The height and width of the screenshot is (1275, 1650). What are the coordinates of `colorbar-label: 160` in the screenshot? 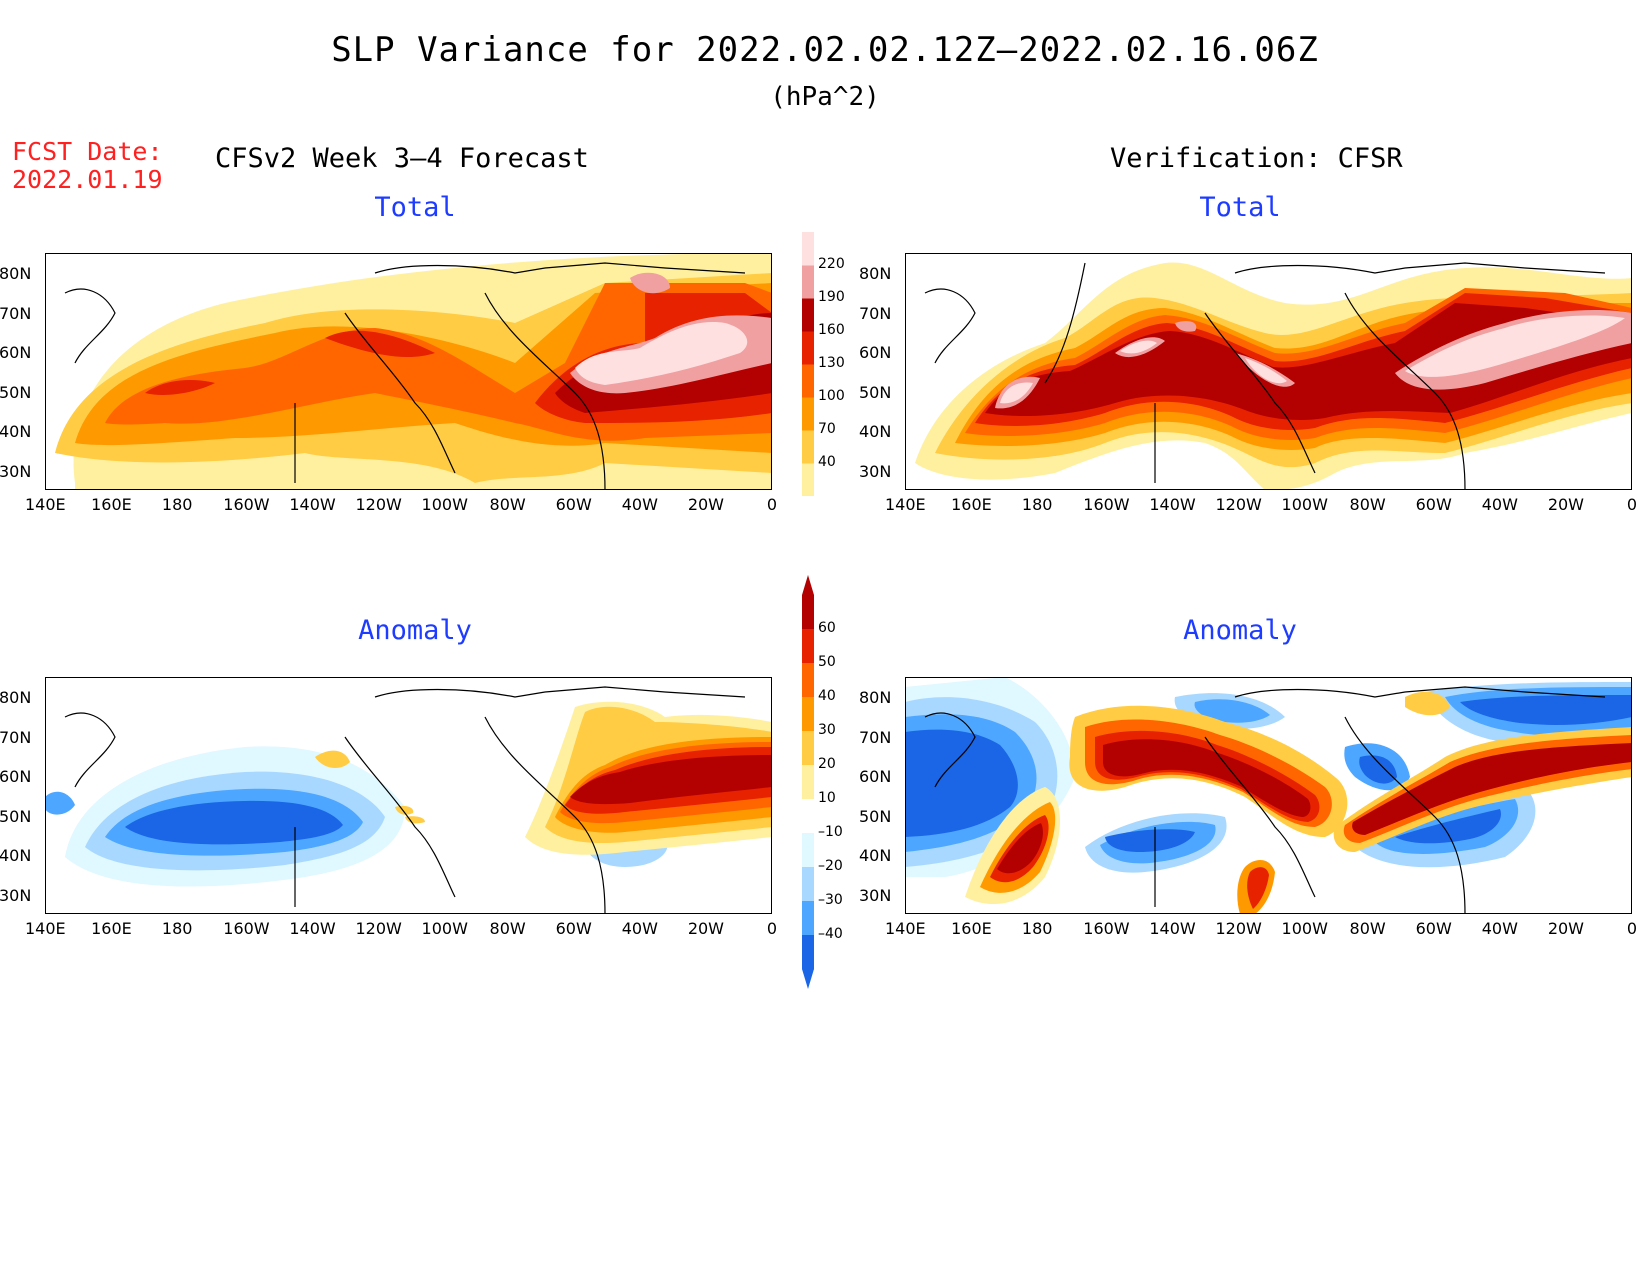 It's located at (831, 330).